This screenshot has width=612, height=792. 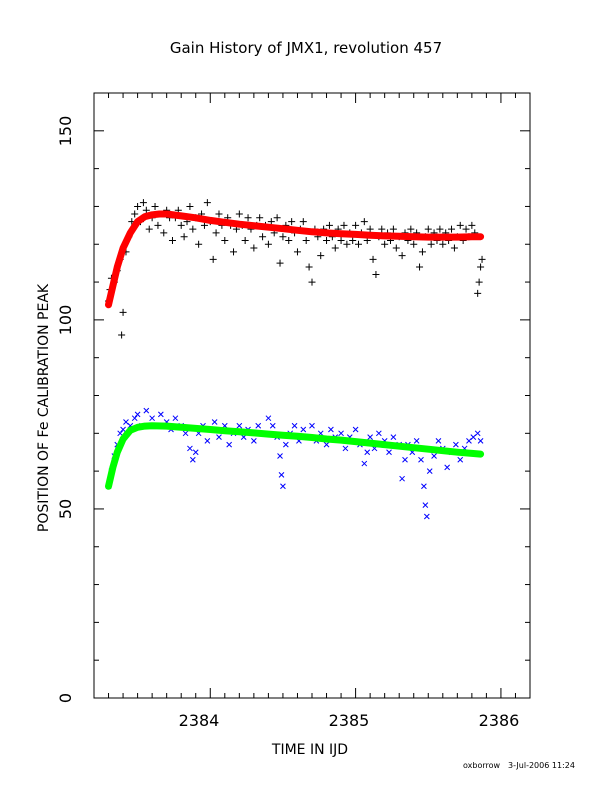 What do you see at coordinates (65, 320) in the screenshot?
I see `y-tick-label: 100` at bounding box center [65, 320].